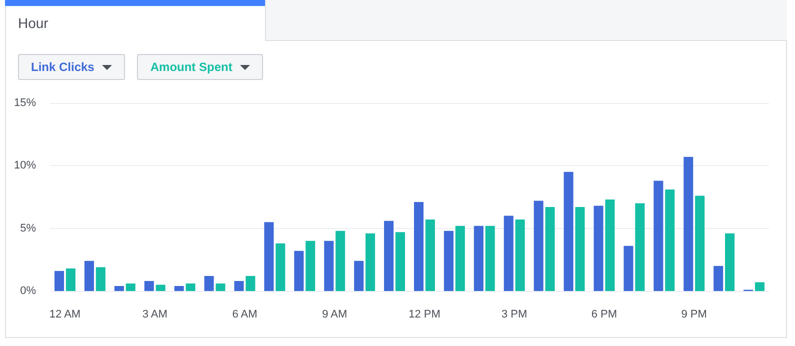  I want to click on text: Link Clicks, so click(62, 67).